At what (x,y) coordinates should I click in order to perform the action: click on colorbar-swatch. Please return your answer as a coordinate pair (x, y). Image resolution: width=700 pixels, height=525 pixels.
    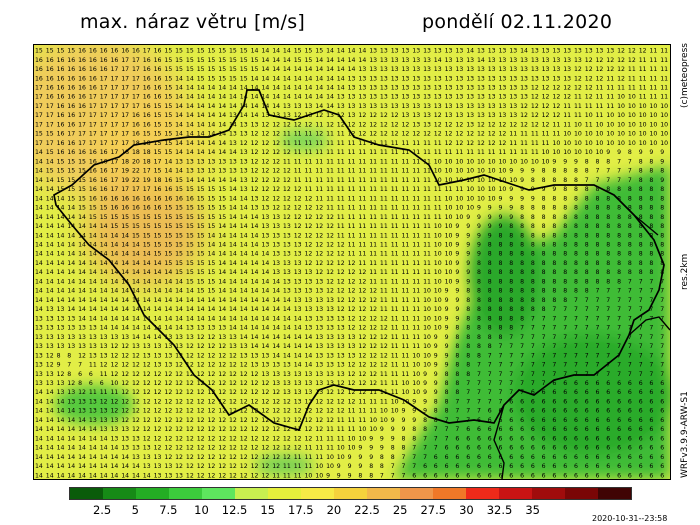
    Looking at the image, I should click on (317, 493).